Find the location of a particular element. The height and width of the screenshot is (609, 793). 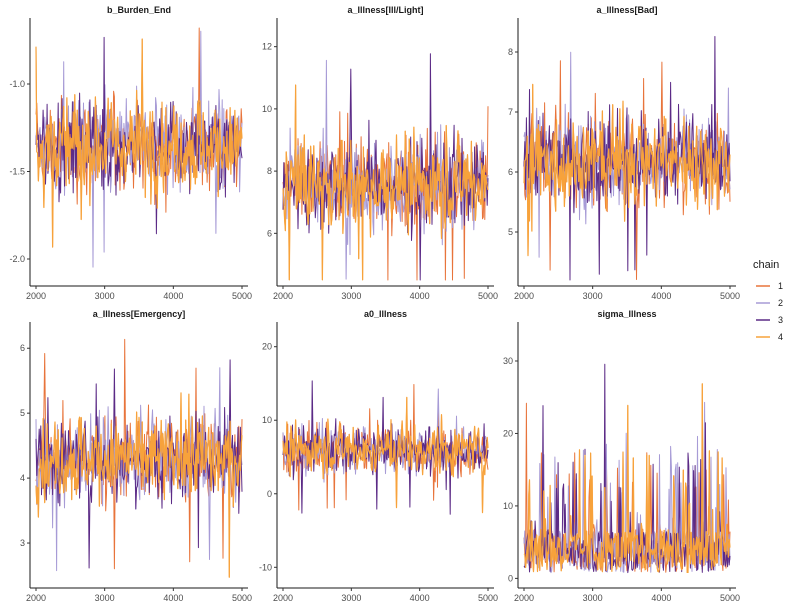

y-tick-label: 30 is located at coordinates (508, 361).